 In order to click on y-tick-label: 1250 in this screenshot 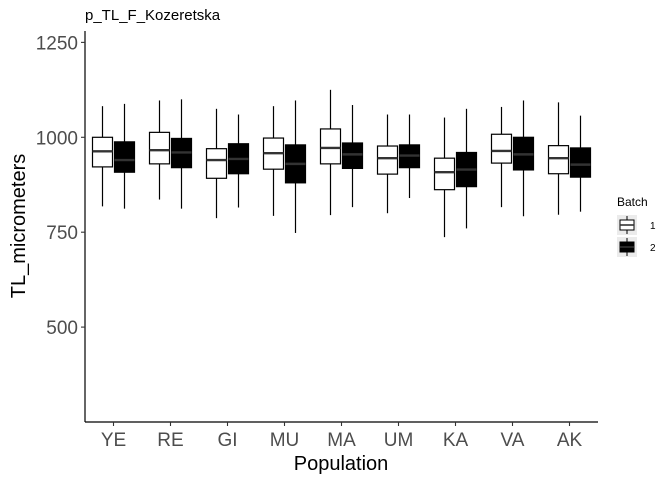, I will do `click(57, 43)`.